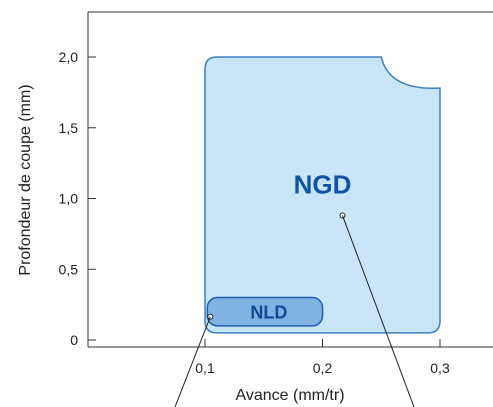  What do you see at coordinates (69, 57) in the screenshot?
I see `y-tick-label: 2,0` at bounding box center [69, 57].